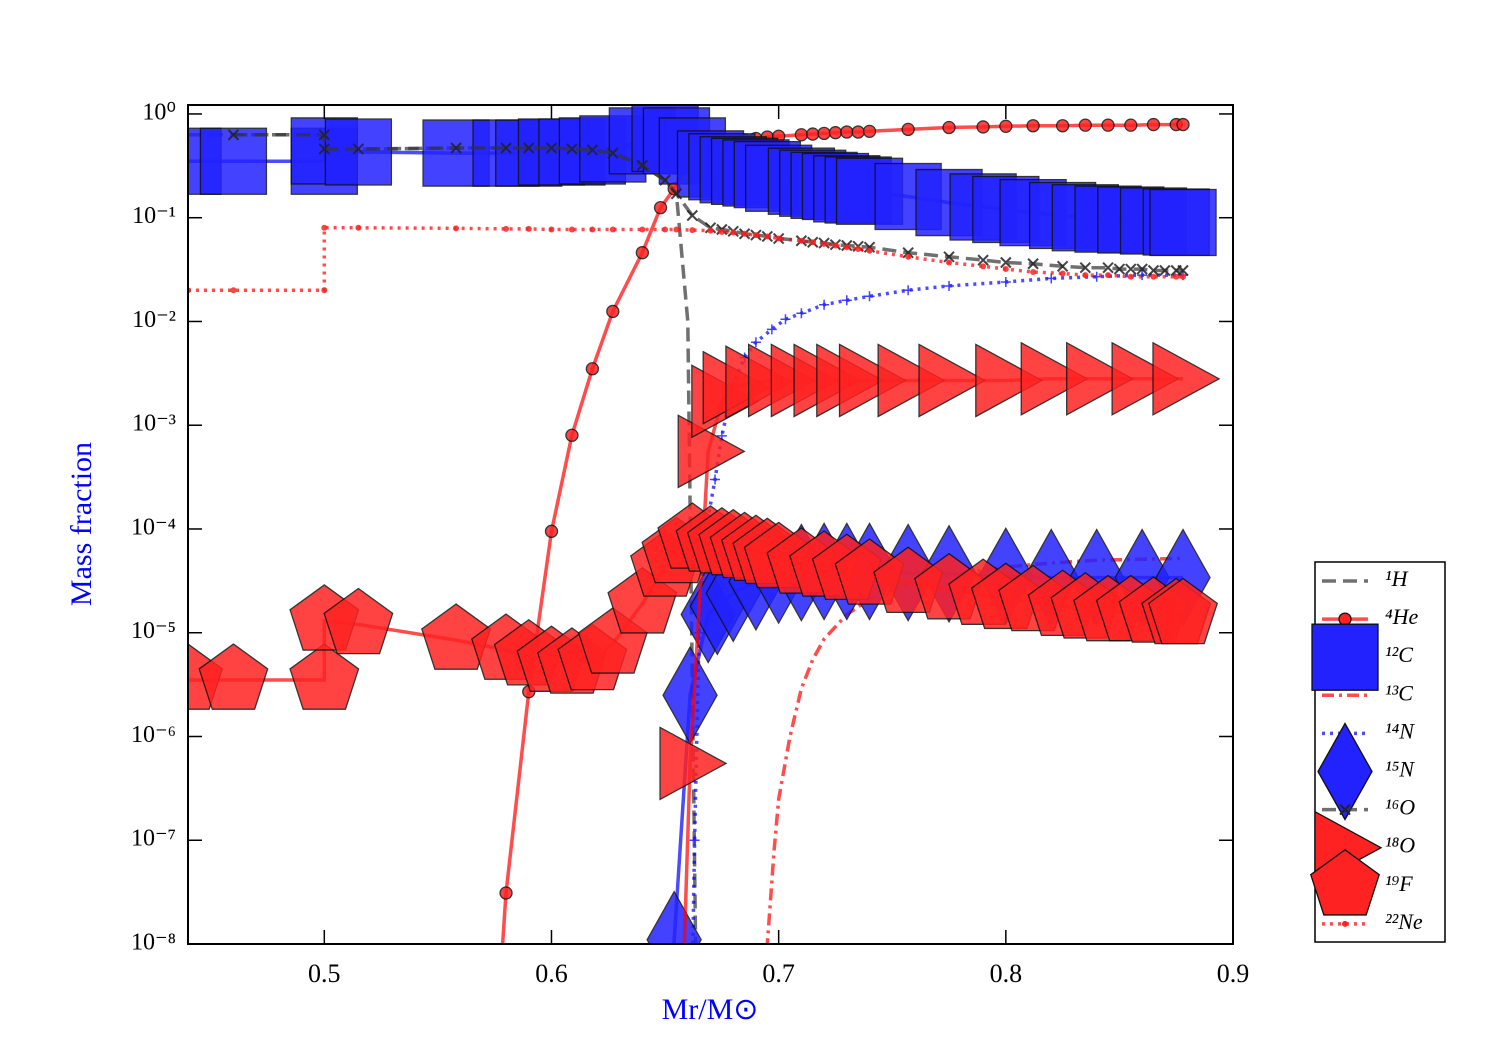  I want to click on y-tick-label: 10⁻², so click(154, 320).